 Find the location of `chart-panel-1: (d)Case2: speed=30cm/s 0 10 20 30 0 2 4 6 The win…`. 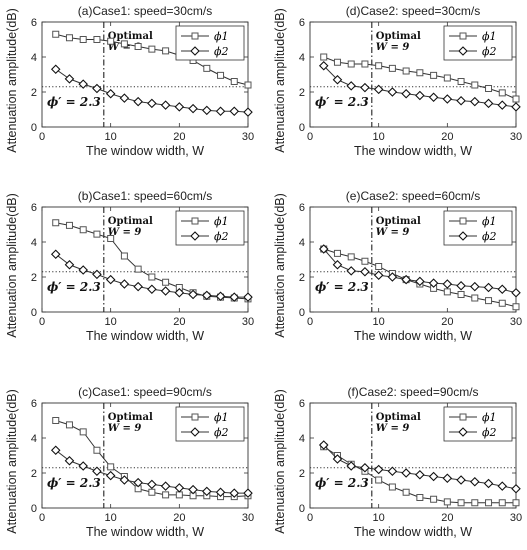

chart-panel-1: (d)Case2: speed=30cm/s 0 10 20 30 0 2 4 6 The win… is located at coordinates (397, 81).